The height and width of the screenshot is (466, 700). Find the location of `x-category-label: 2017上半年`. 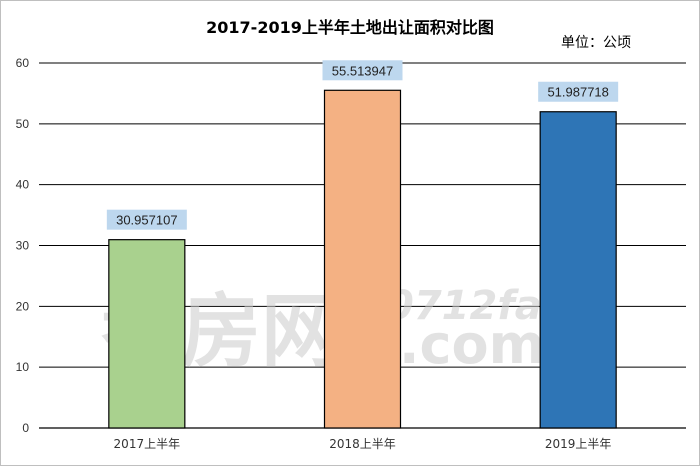

x-category-label: 2017上半年 is located at coordinates (147, 444).